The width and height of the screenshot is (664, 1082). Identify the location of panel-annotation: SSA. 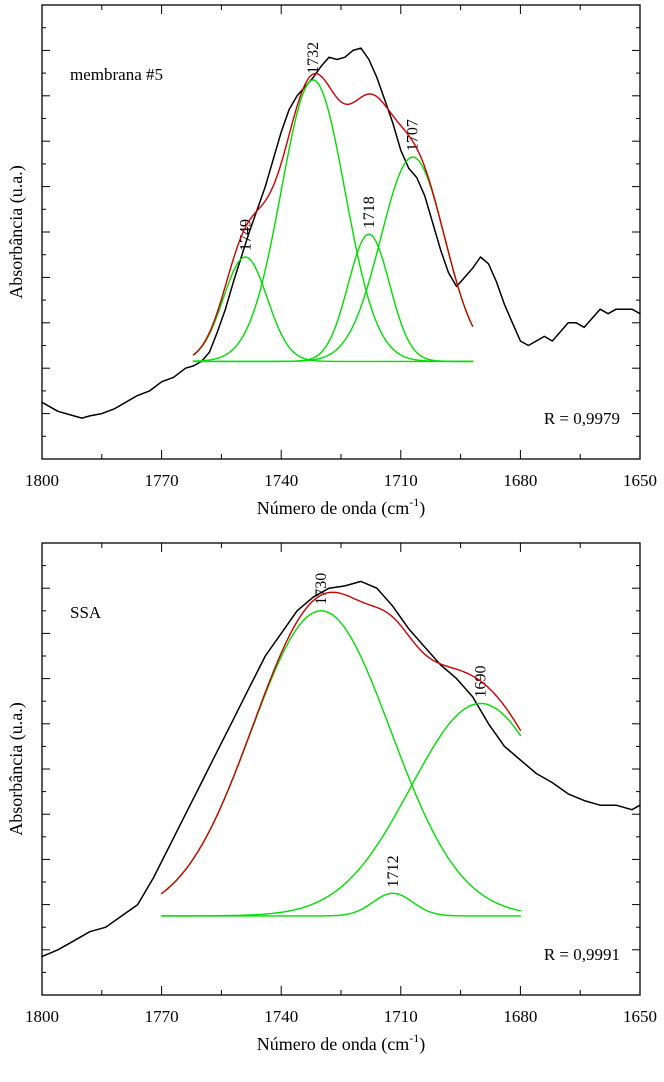
(86, 612).